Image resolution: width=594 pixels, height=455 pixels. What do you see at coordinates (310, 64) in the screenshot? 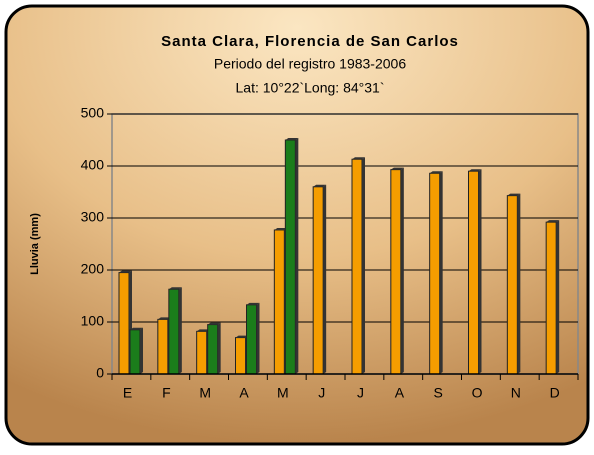
I see `chart-subtitle: Periodo del registro 1983-2006` at bounding box center [310, 64].